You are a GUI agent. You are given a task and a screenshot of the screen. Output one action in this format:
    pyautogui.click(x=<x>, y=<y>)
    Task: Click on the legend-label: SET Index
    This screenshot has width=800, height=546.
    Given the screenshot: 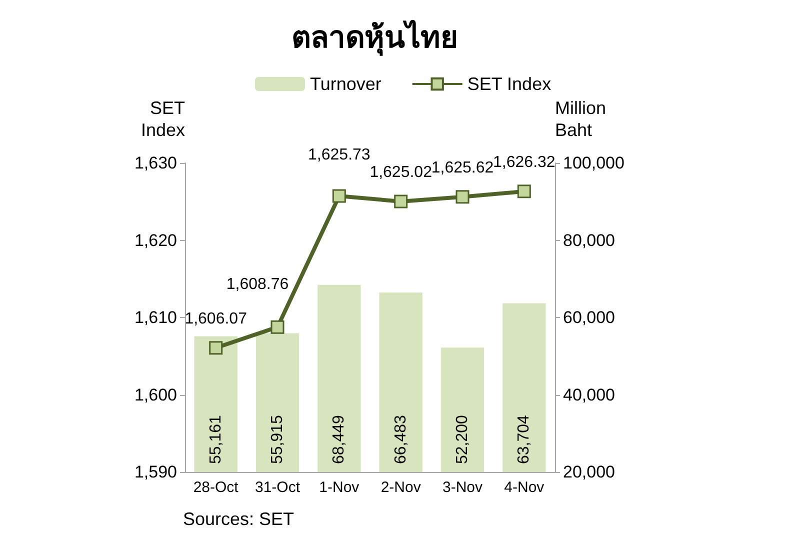 What is the action you would take?
    pyautogui.click(x=509, y=84)
    